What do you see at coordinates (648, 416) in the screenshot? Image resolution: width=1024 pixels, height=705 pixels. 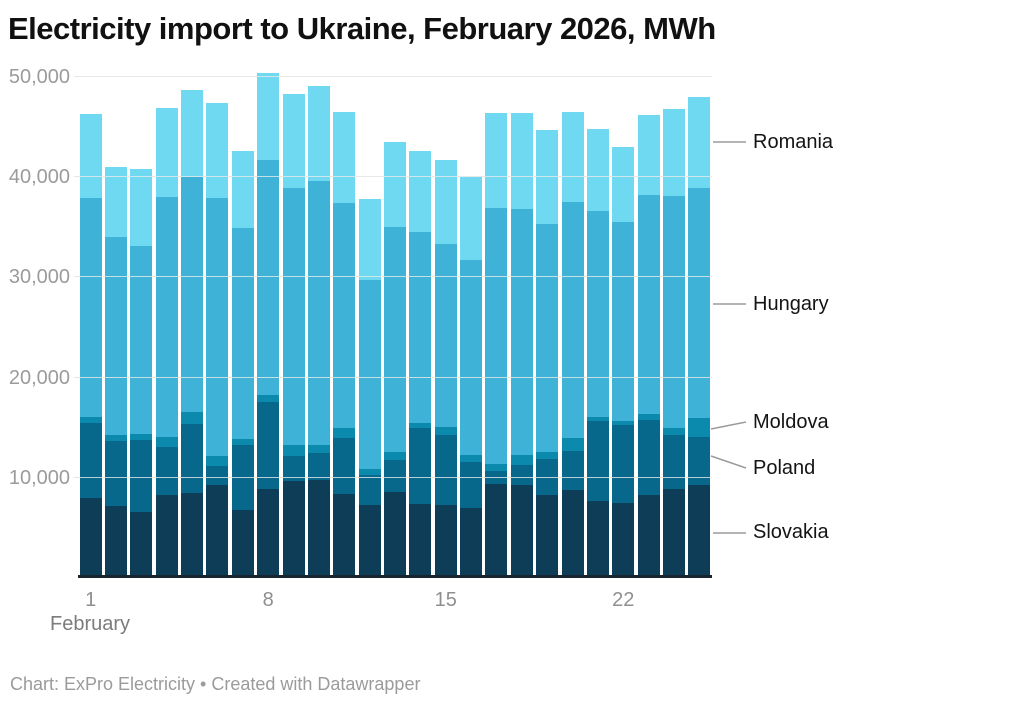 I see `bar-day23-moldova-segment` at bounding box center [648, 416].